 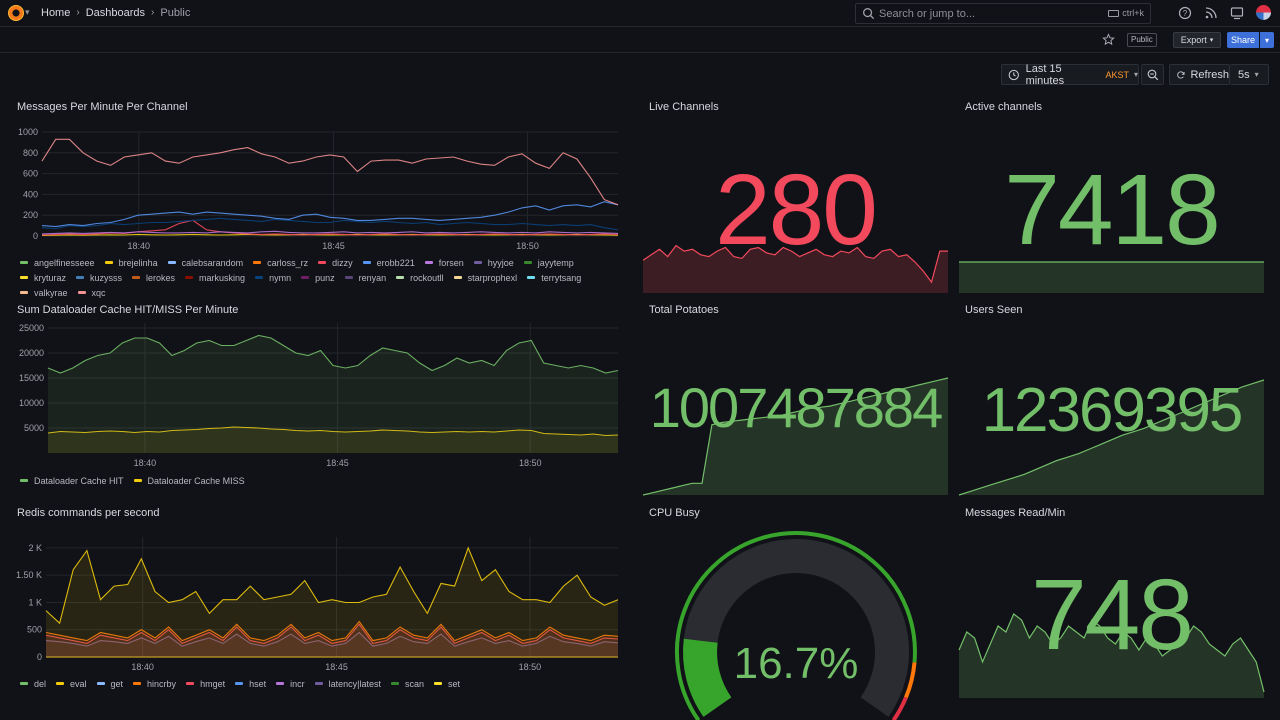 What do you see at coordinates (205, 262) in the screenshot?
I see `legend-item: calebsarandom` at bounding box center [205, 262].